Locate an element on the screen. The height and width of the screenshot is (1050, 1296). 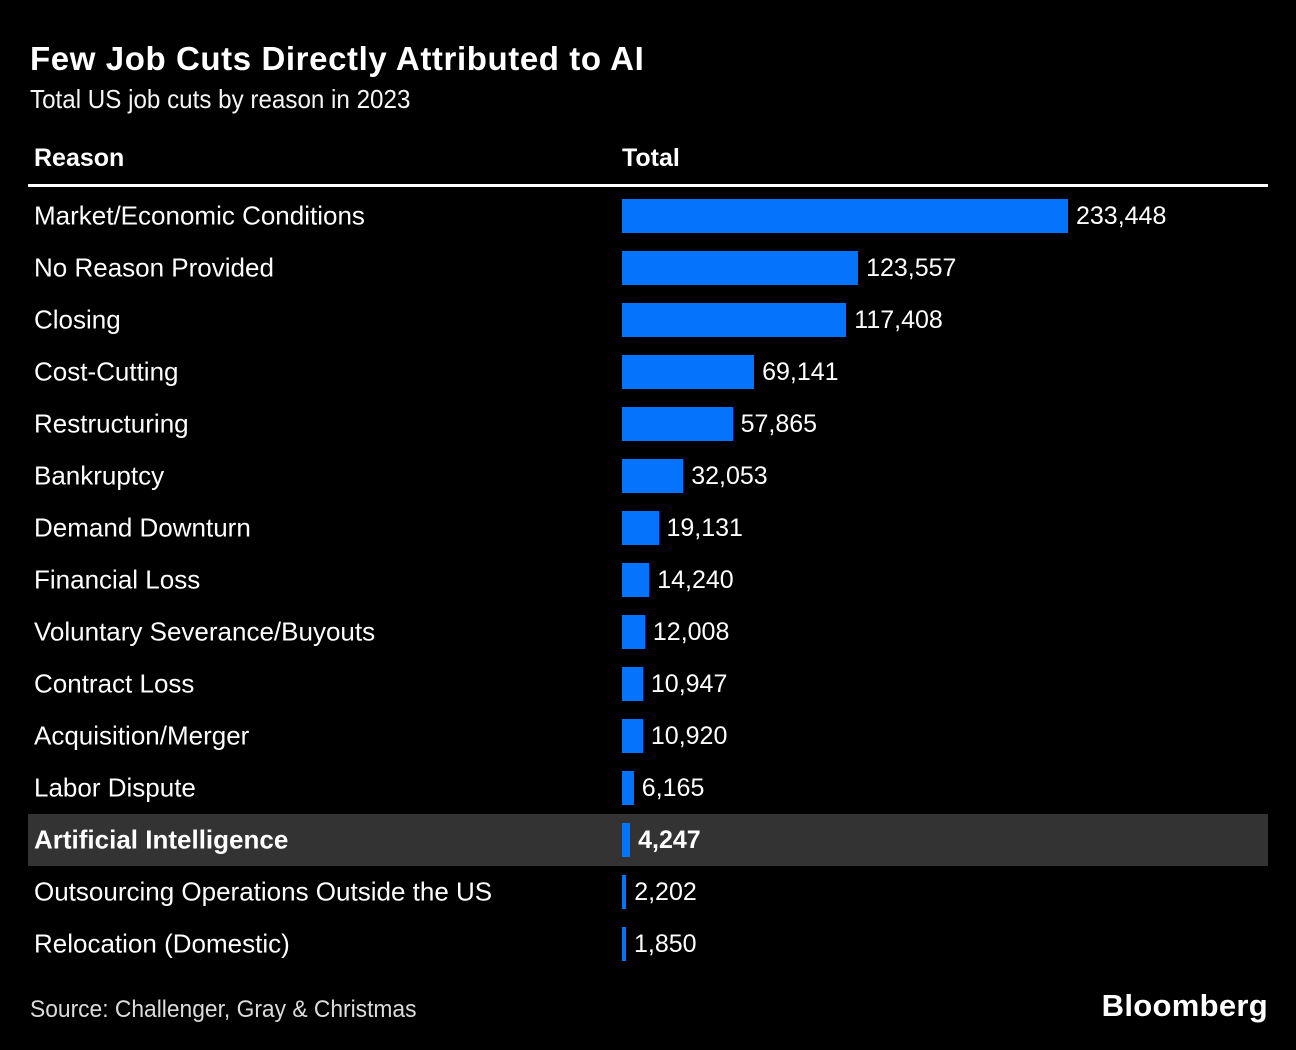
value-label: 123,557 is located at coordinates (911, 267).